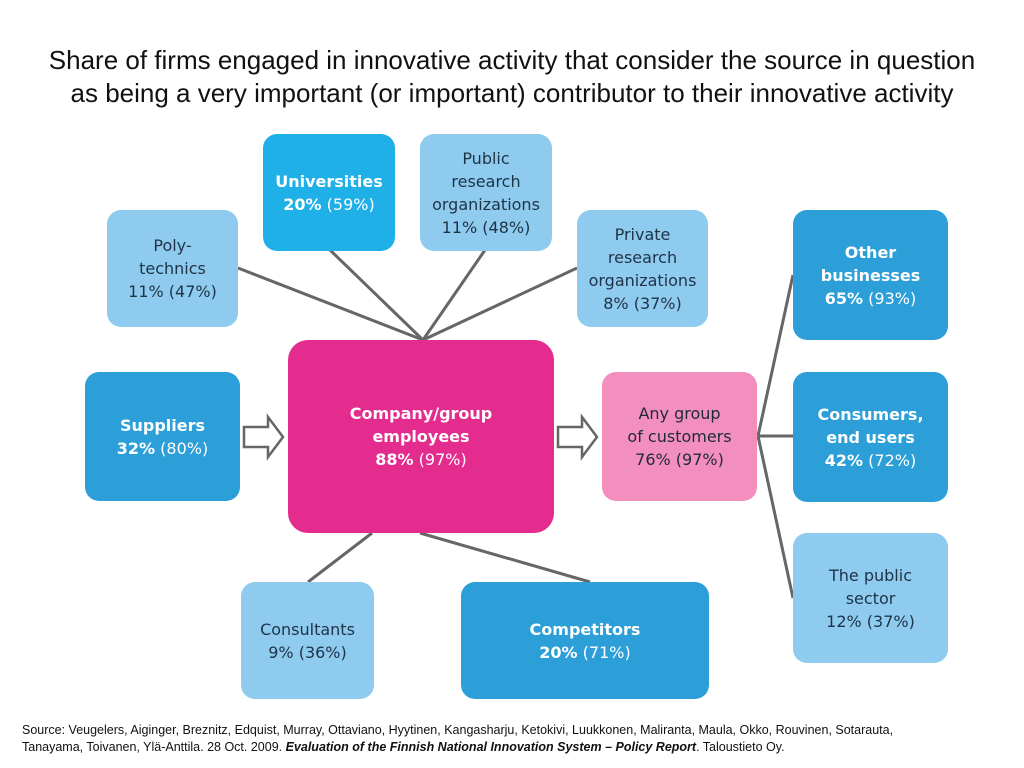 The image size is (1024, 768). I want to click on connector-polytechnics, so click(330, 304).